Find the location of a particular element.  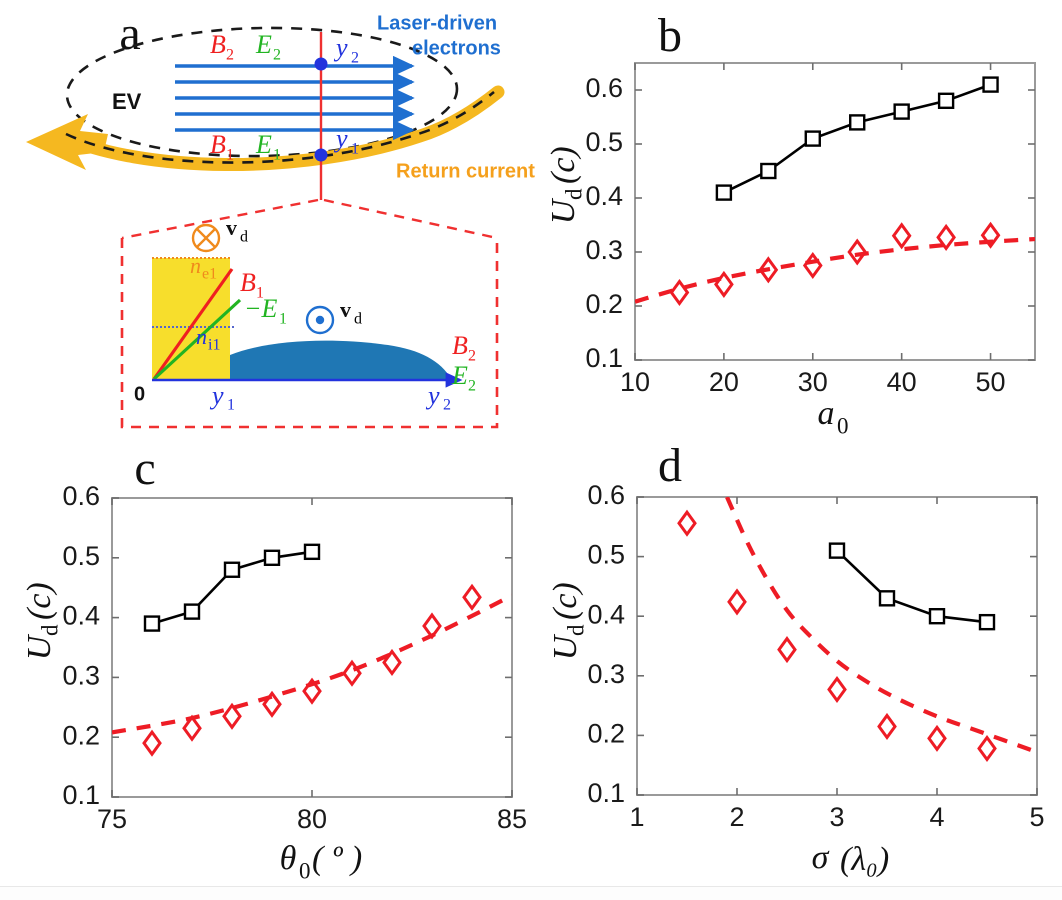

laser-driven-label-line1: Laser-driven is located at coordinates (437, 23).